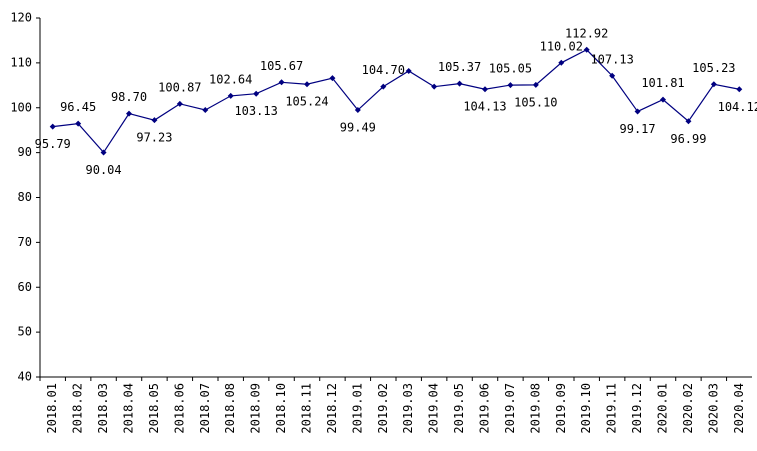 Image resolution: width=757 pixels, height=451 pixels. What do you see at coordinates (535, 102) in the screenshot?
I see `value-label: 105.10` at bounding box center [535, 102].